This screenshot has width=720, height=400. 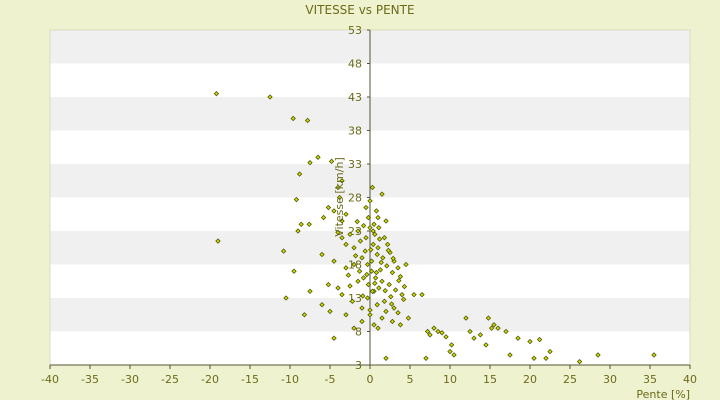 I want to click on chart-title: VITESSE vs PENTE, so click(x=359, y=10).